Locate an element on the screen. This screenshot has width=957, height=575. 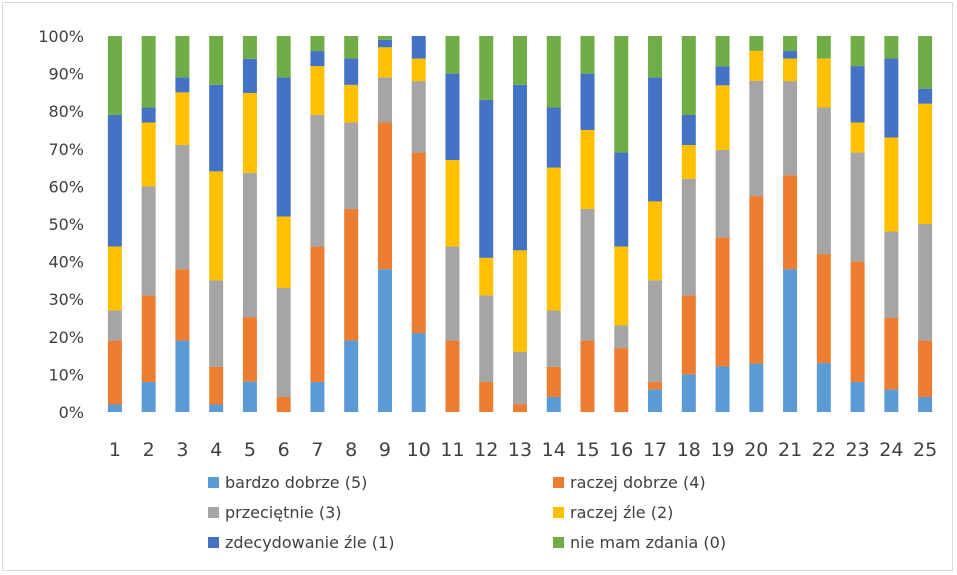
legend-label: przeciętnie (3) is located at coordinates (283, 512).